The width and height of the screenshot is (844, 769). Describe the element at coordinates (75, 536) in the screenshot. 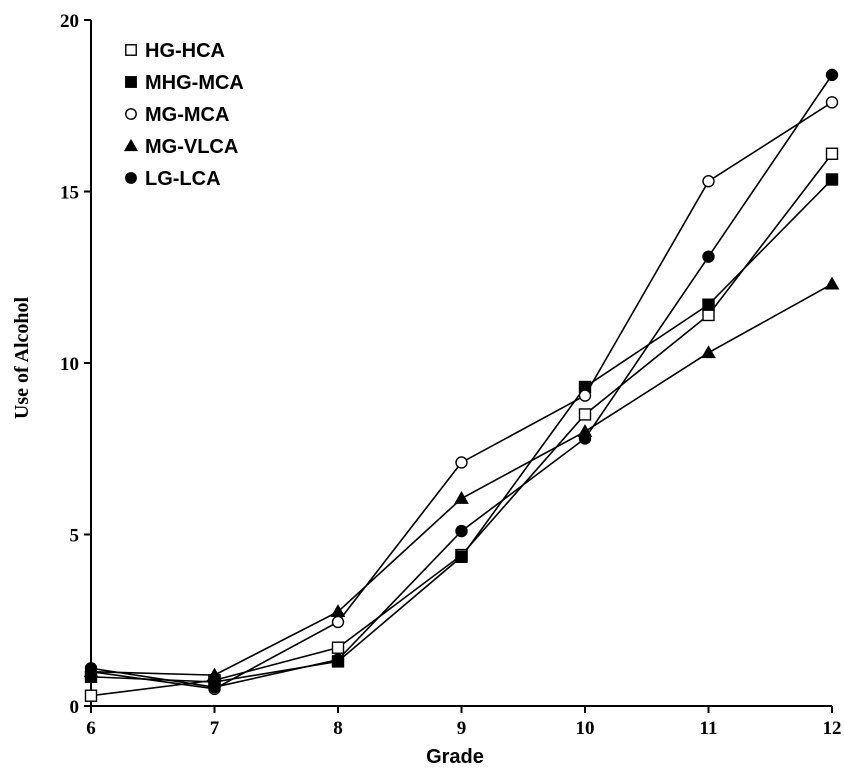

I see `y-tick-label: 5` at that location.